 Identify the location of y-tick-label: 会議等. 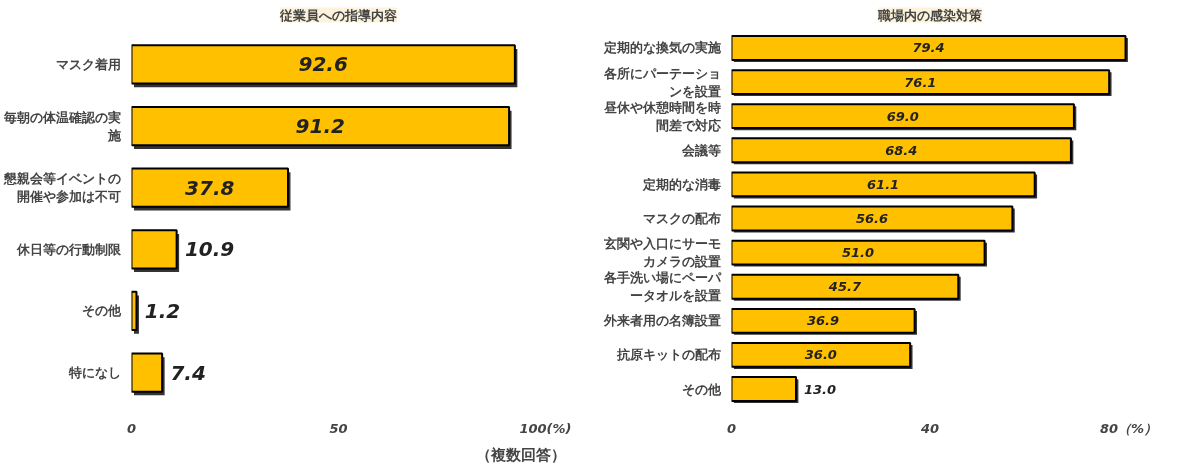
(700, 150).